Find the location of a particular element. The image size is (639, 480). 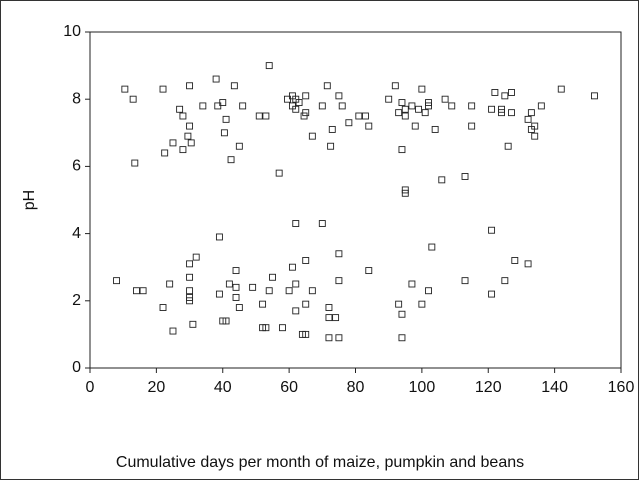

x-tick-label: 40 is located at coordinates (223, 387).